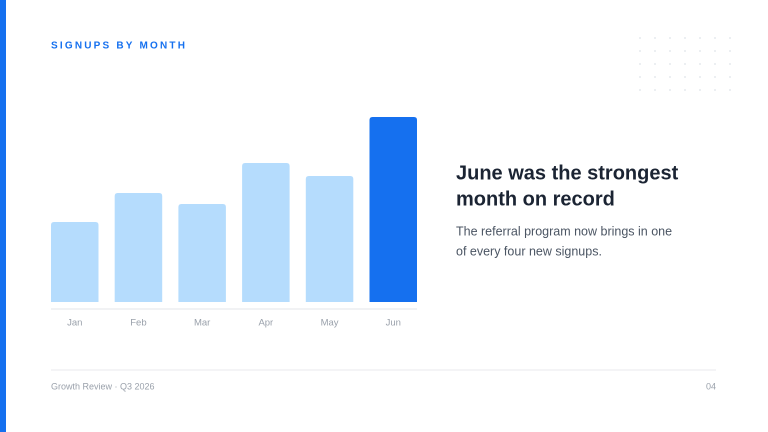 This screenshot has width=768, height=432. Describe the element at coordinates (711, 386) in the screenshot. I see `page-number: 04` at that location.